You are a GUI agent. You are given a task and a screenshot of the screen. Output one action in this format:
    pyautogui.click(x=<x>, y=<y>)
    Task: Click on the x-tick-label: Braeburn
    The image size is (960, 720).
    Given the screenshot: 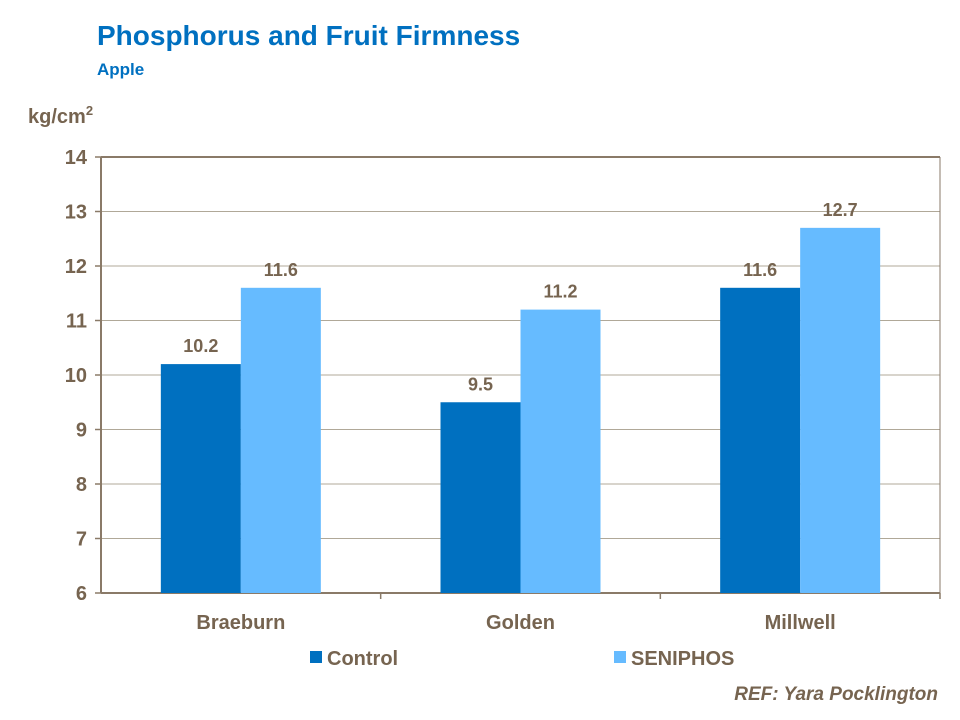 What is the action you would take?
    pyautogui.click(x=240, y=623)
    